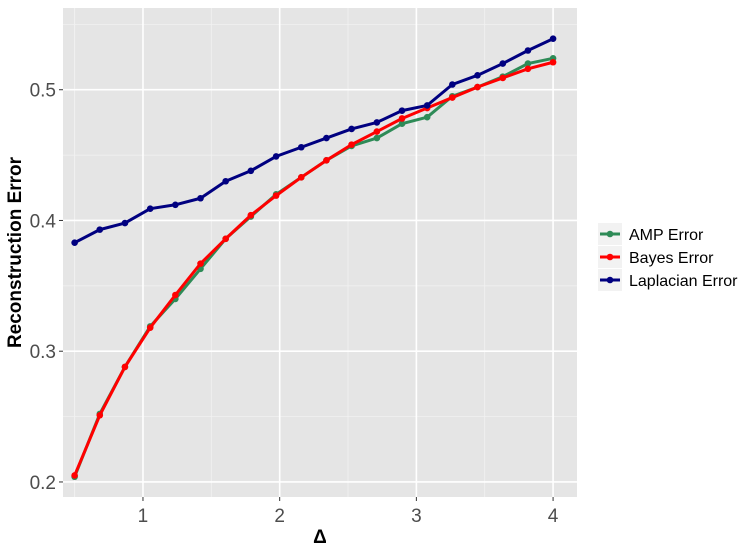 The image size is (752, 550). I want to click on y-tick-label: 0.5, so click(43, 91).